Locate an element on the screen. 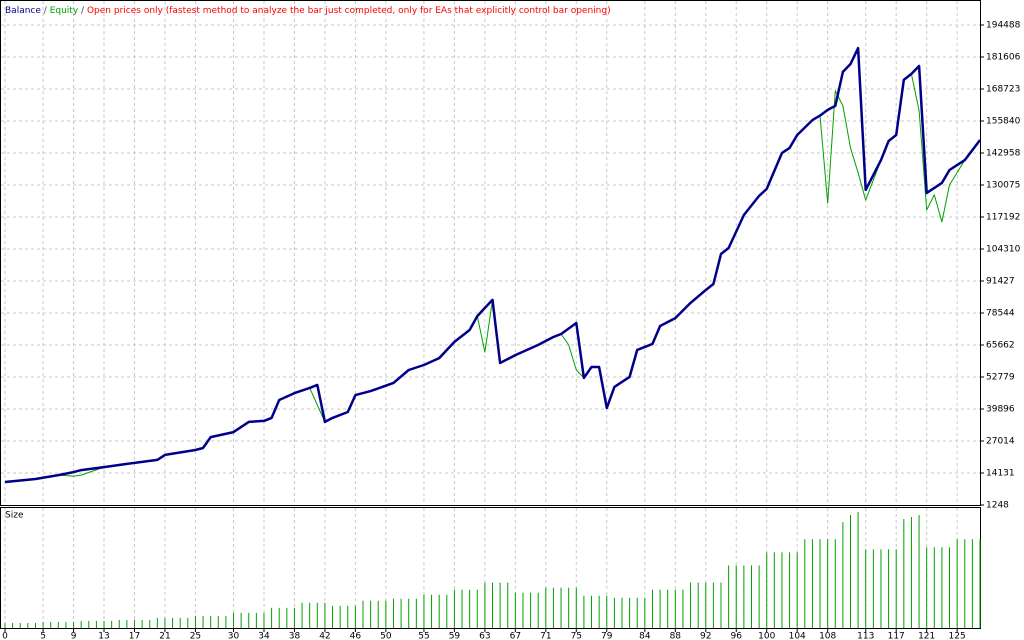 The image size is (1024, 640). x-tick-label: 9 is located at coordinates (74, 636).